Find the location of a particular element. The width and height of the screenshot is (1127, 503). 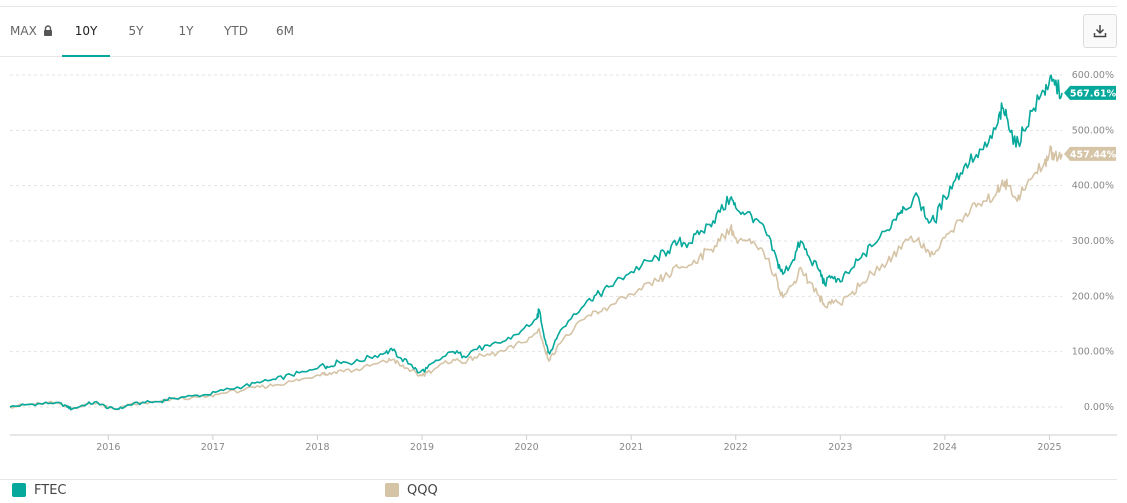

last-value-tag-ftec: 567.61% is located at coordinates (1090, 92).